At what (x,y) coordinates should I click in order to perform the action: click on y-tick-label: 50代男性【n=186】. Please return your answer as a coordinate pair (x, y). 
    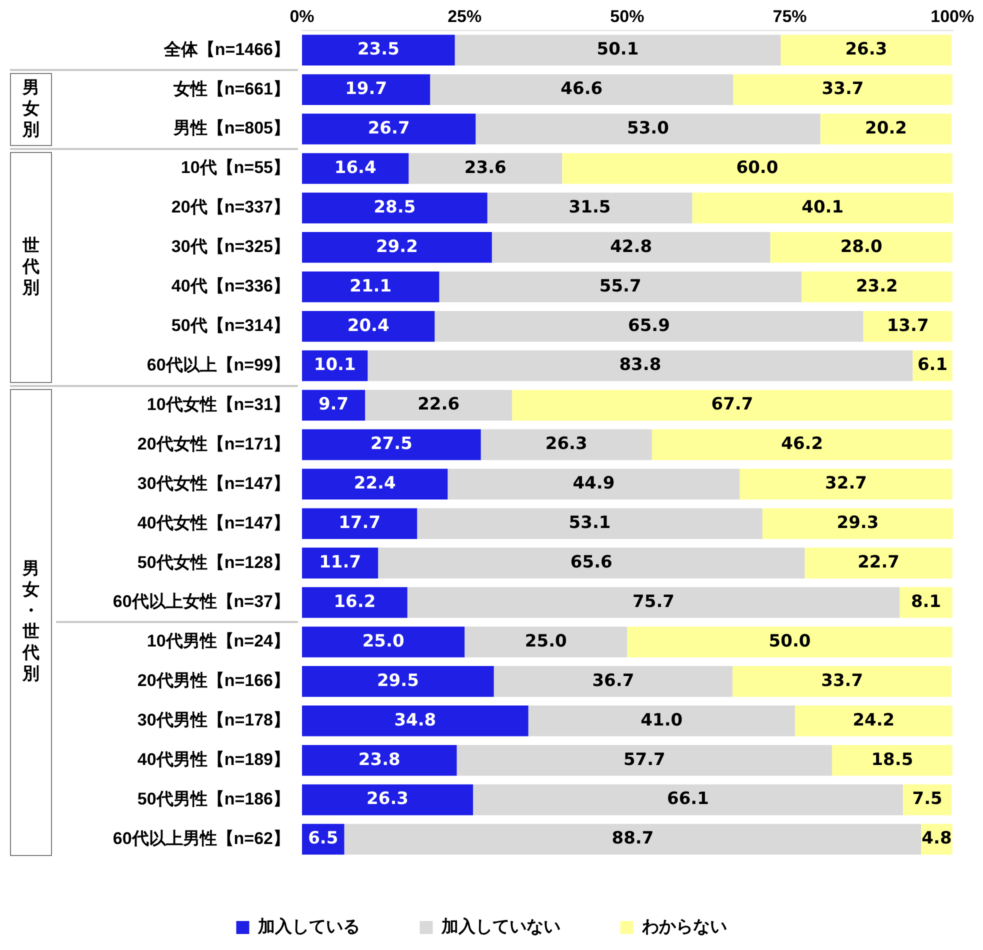
    Looking at the image, I should click on (213, 799).